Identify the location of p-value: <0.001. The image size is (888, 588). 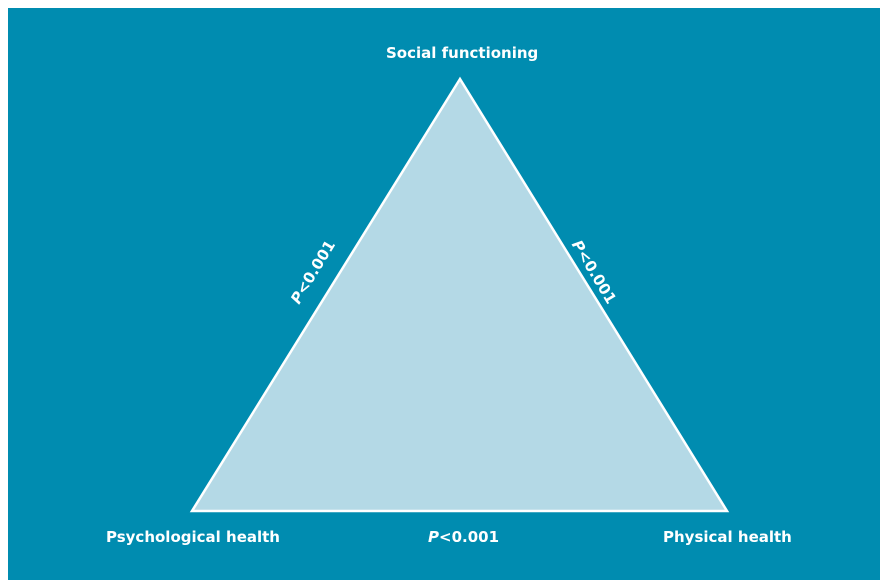
(469, 537).